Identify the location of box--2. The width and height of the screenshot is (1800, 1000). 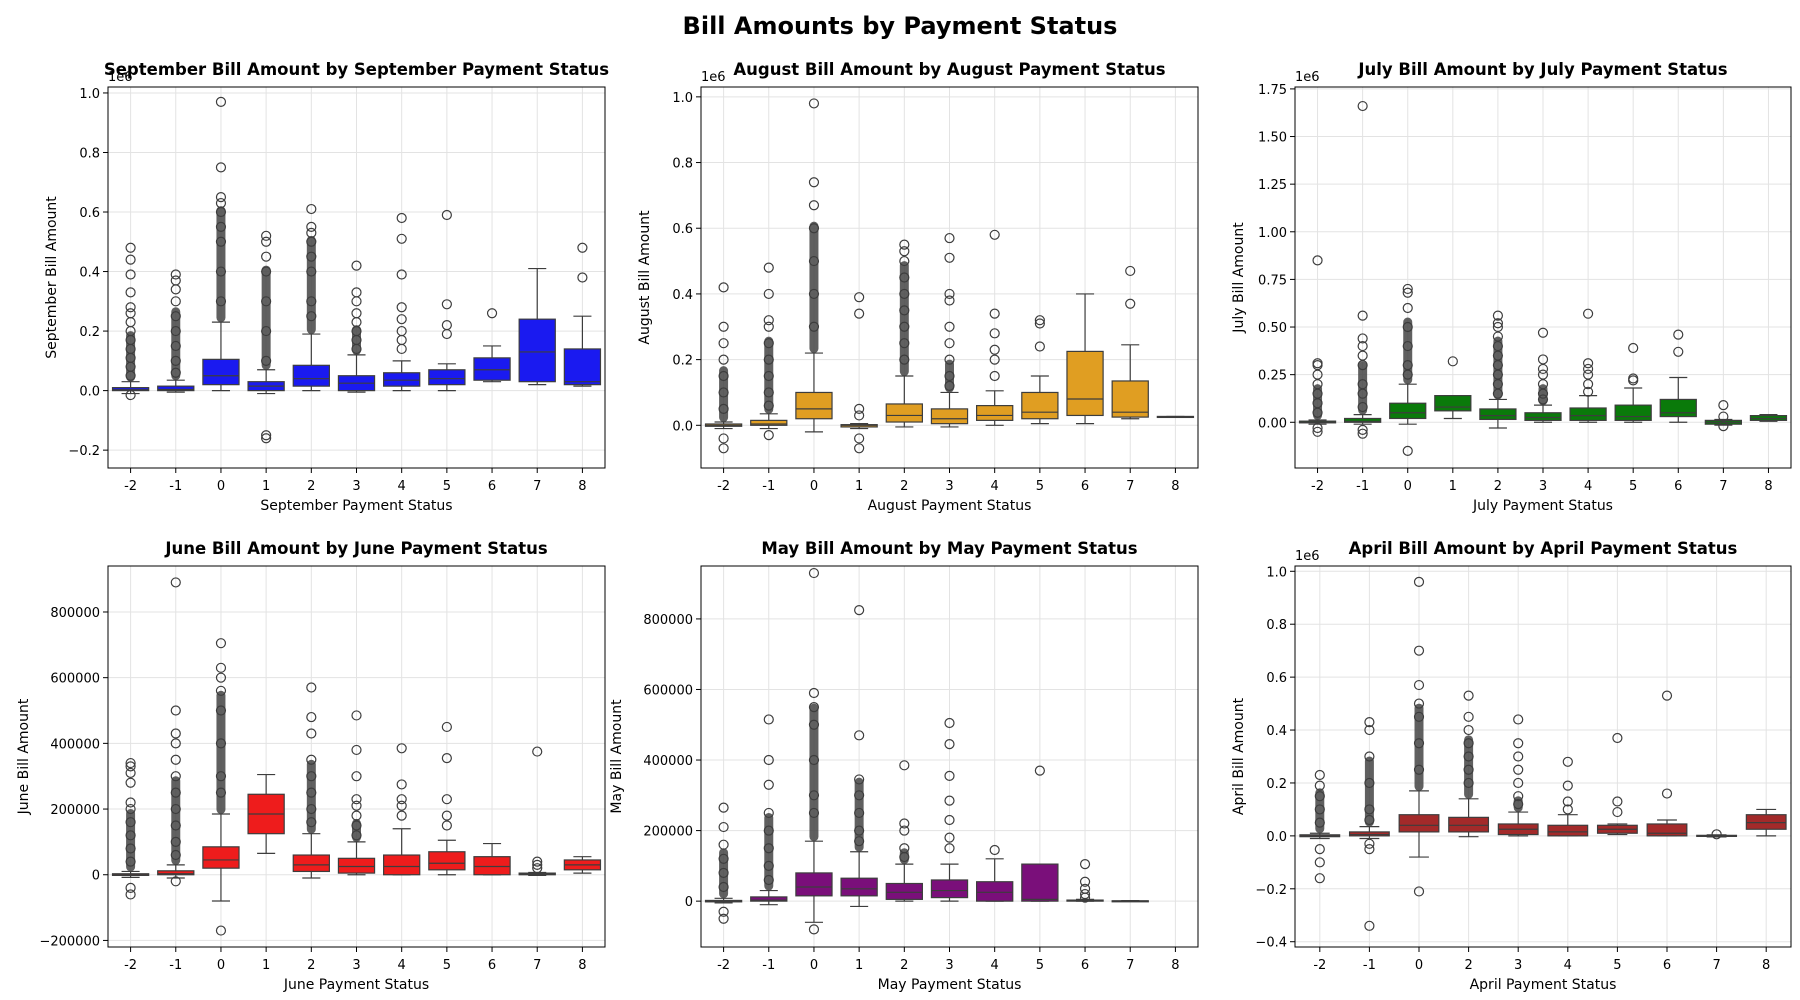
(130, 828).